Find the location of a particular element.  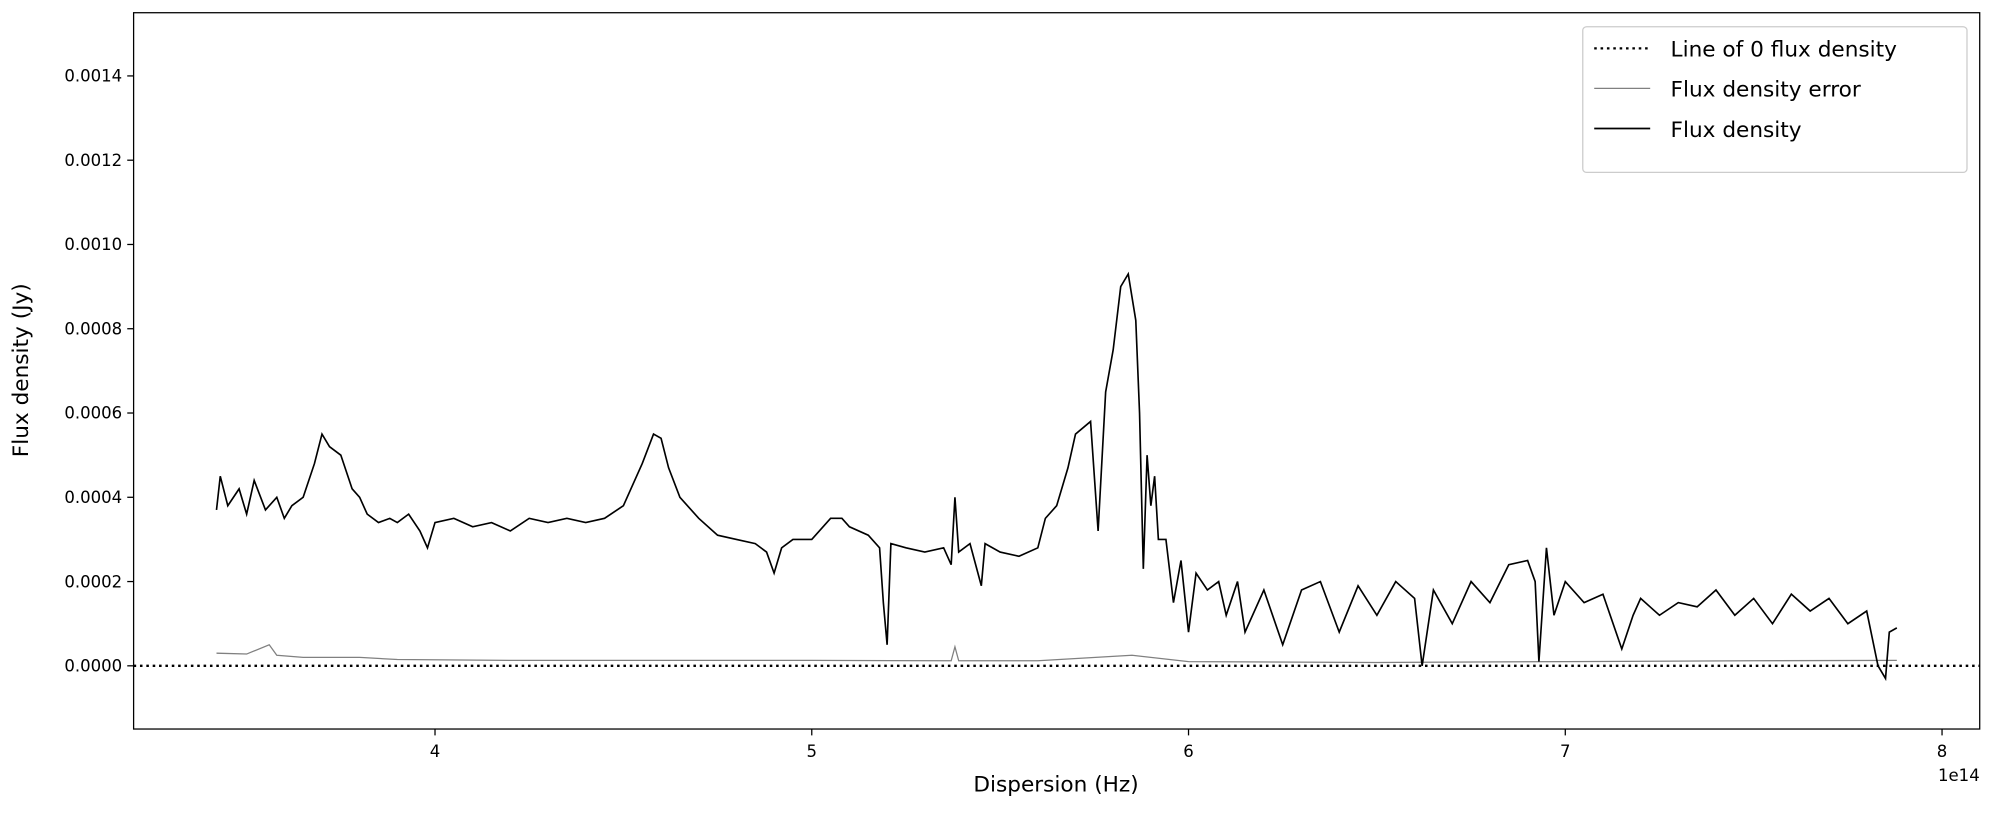

y-tick-label: 0.0008 is located at coordinates (93, 328).